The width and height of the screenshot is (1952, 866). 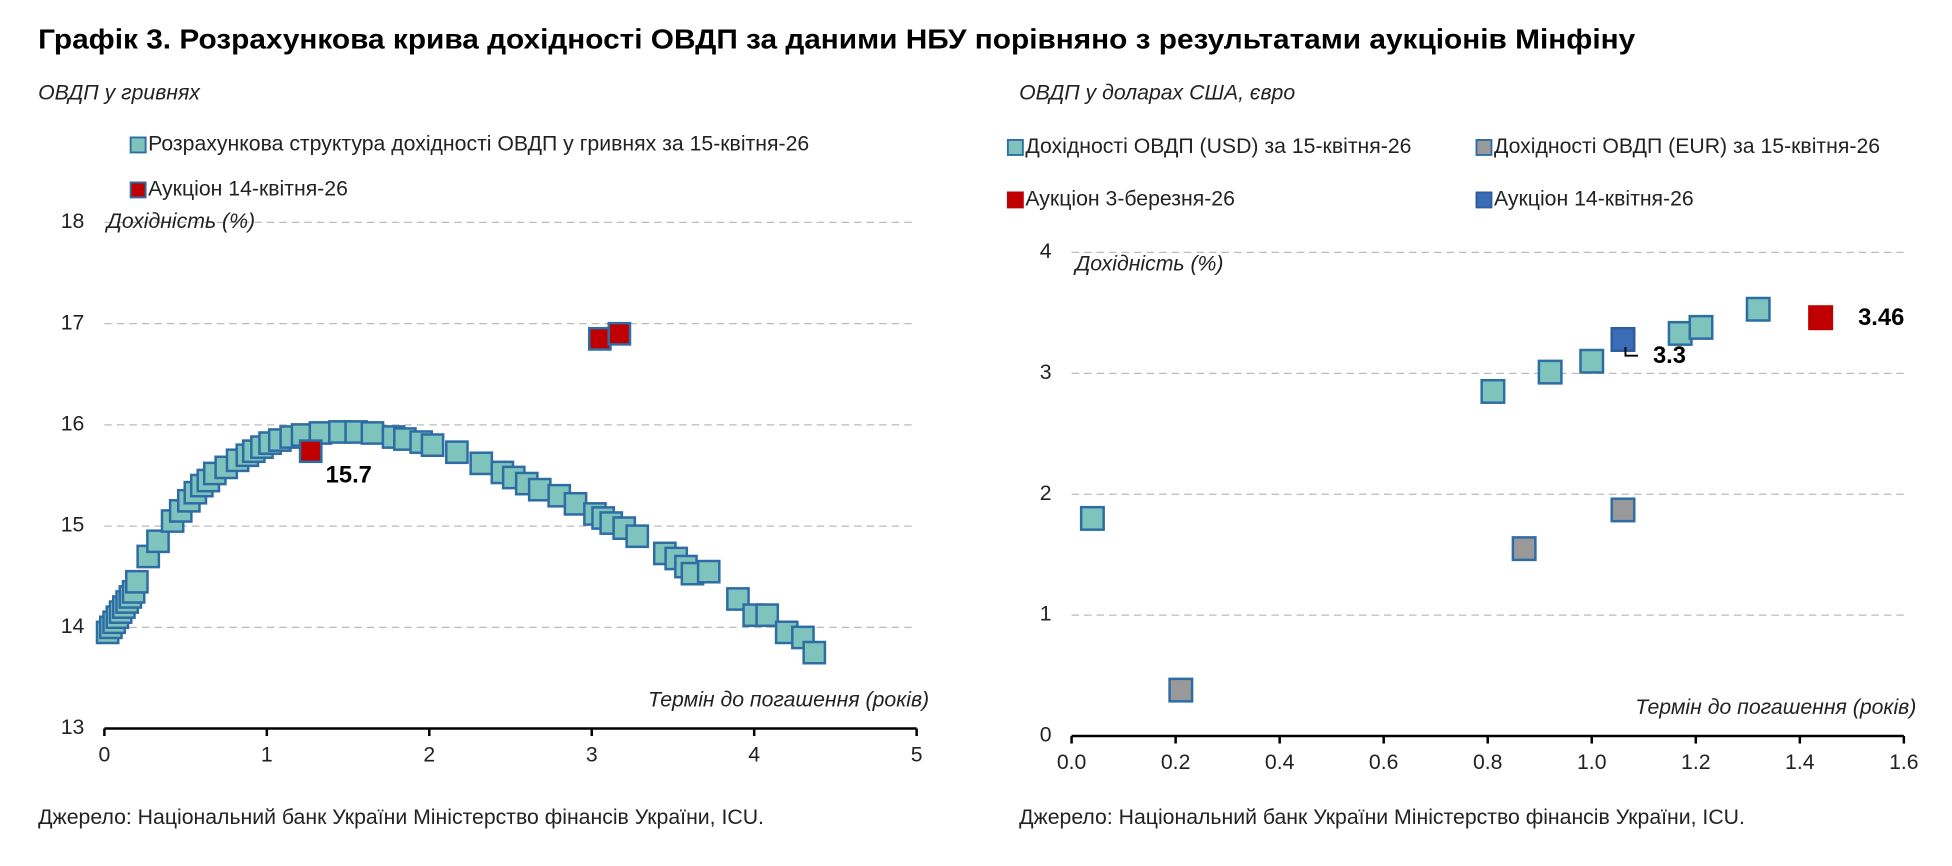 I want to click on x-tick-label: 1.6, so click(x=1904, y=762).